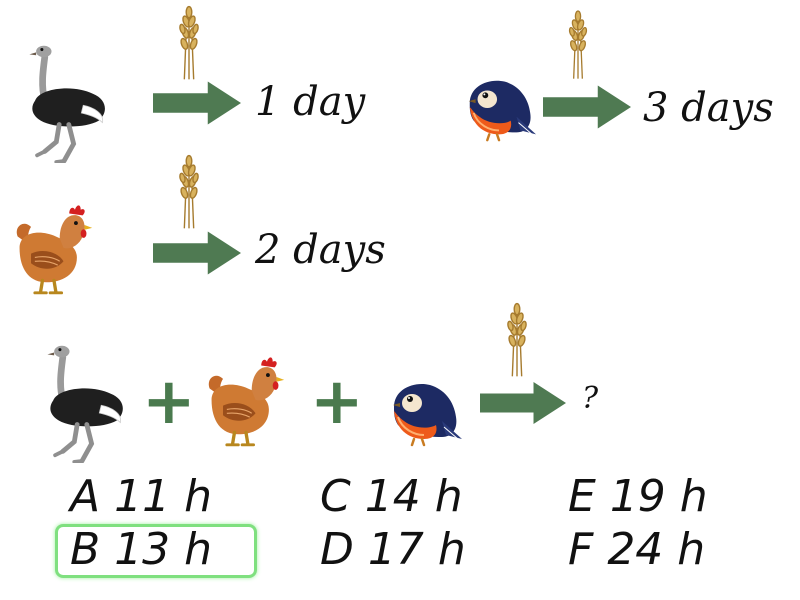 The width and height of the screenshot is (800, 600). I want to click on answer-option-a: A 11 h, so click(141, 497).